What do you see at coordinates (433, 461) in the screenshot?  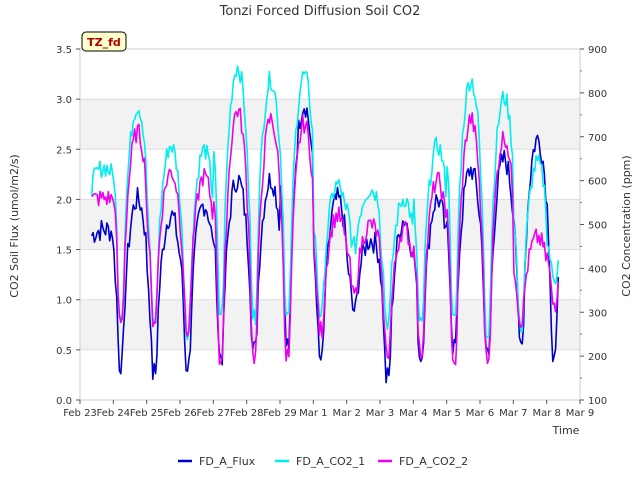 I see `legend-label: FD_A_CO2_2` at bounding box center [433, 461].